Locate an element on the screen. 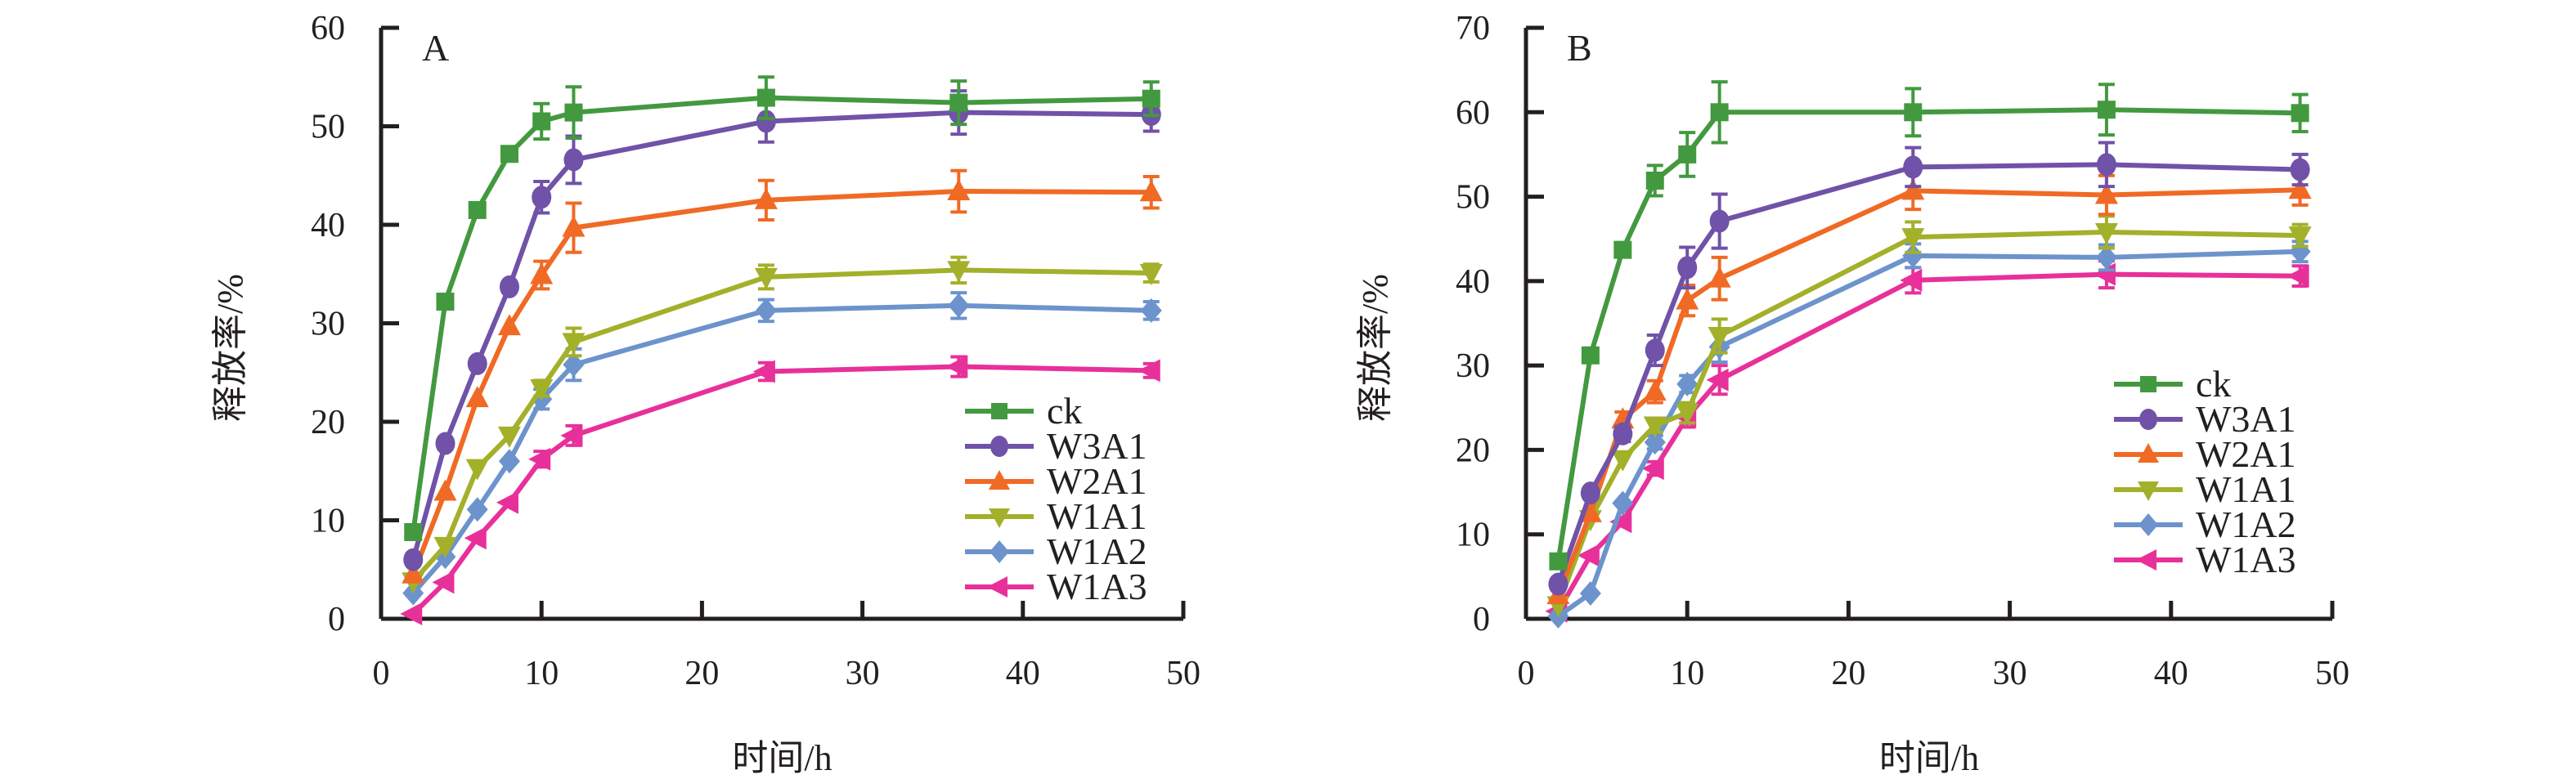  x-axis-title: 时间/h is located at coordinates (1929, 758).